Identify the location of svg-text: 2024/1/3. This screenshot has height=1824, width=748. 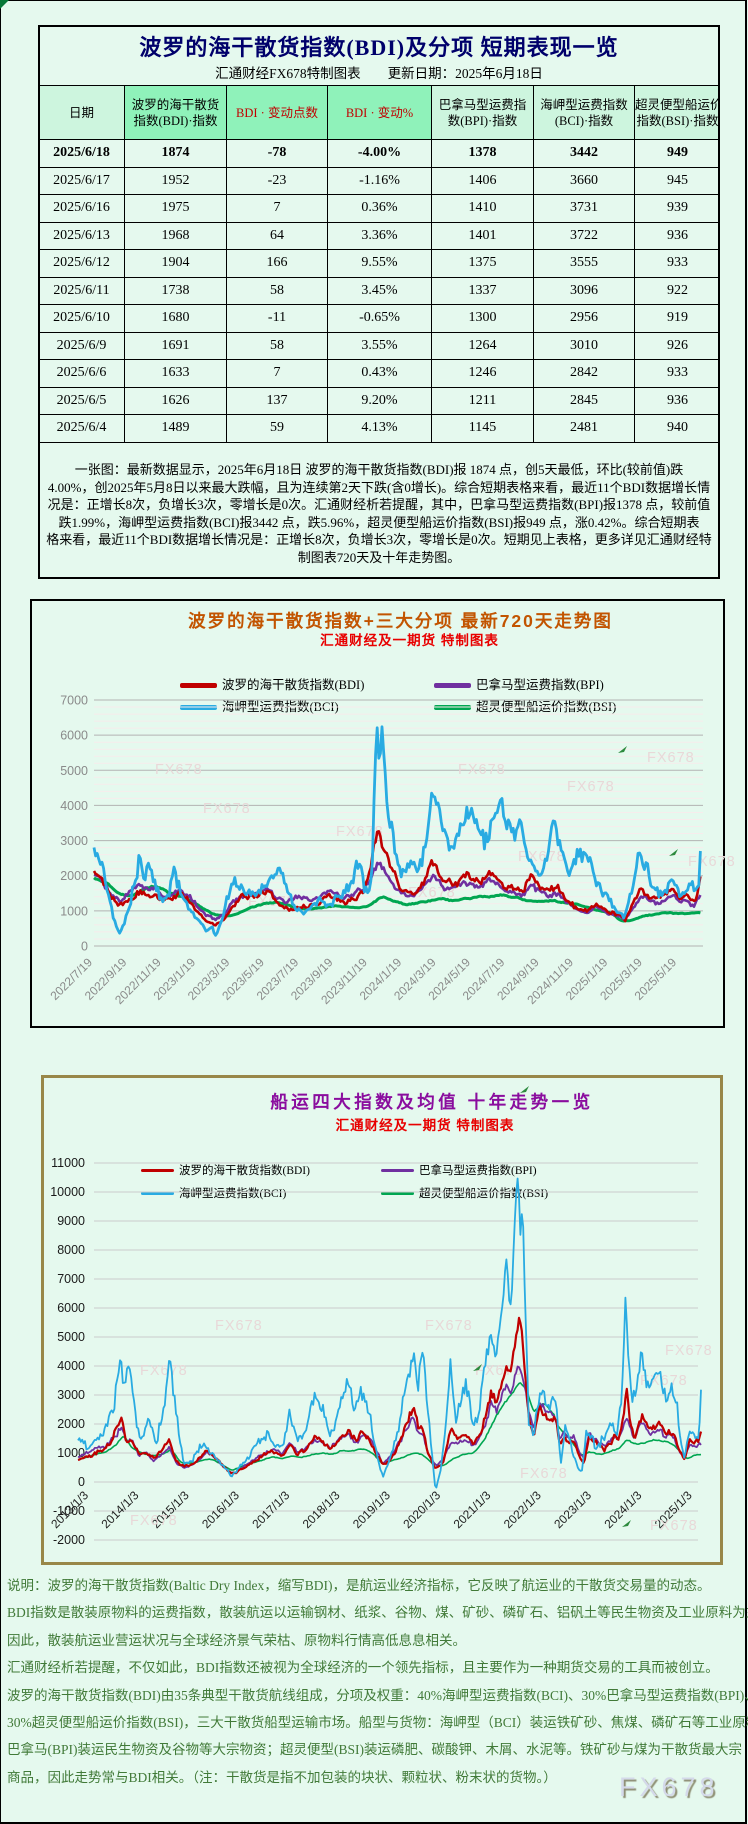
(622, 1509).